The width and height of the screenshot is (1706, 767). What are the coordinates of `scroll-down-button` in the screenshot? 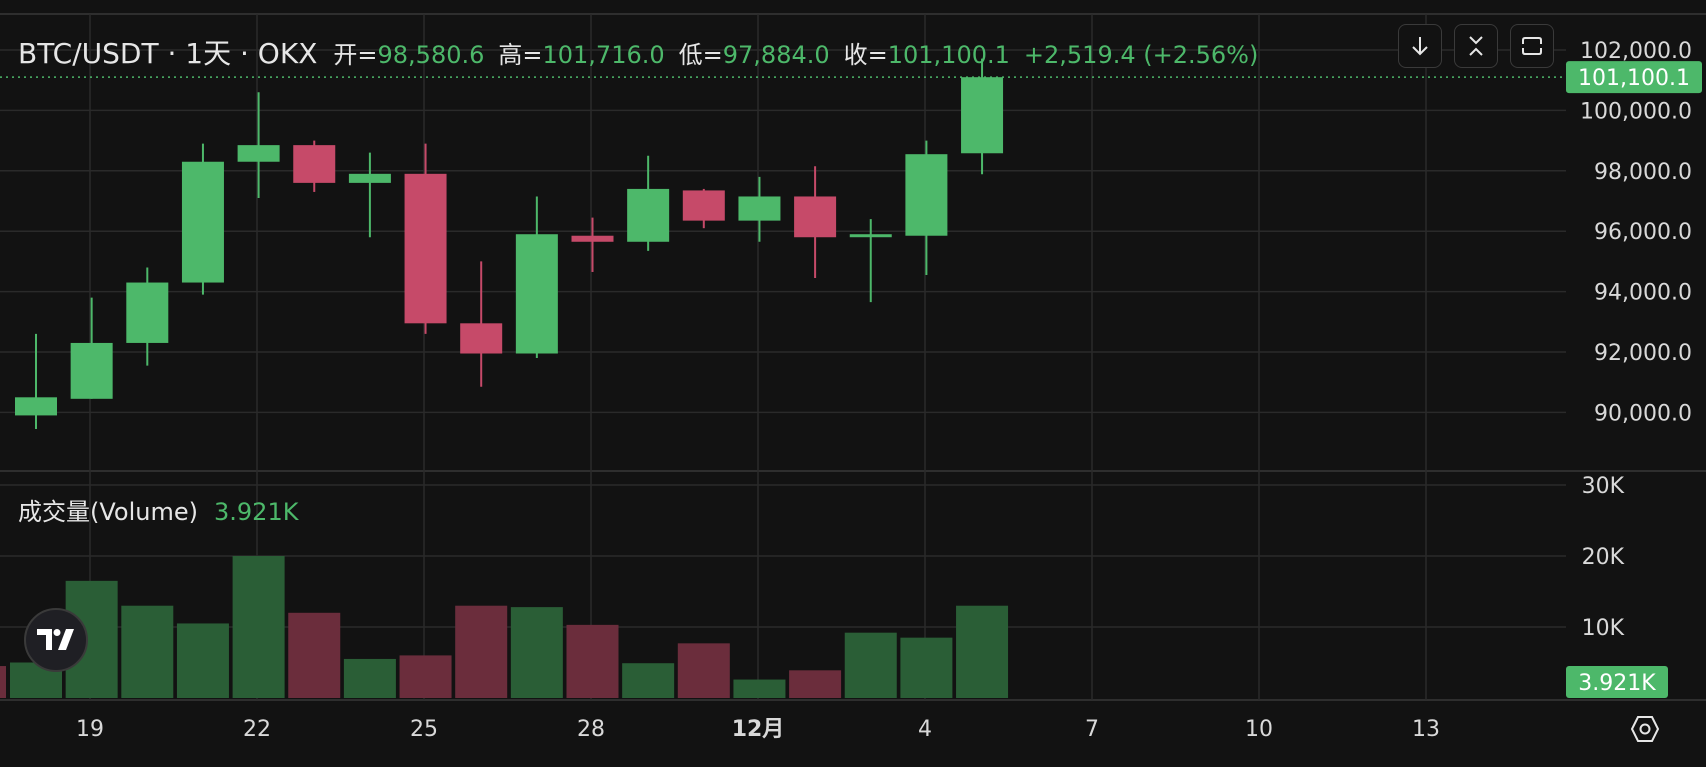 It's located at (1420, 46).